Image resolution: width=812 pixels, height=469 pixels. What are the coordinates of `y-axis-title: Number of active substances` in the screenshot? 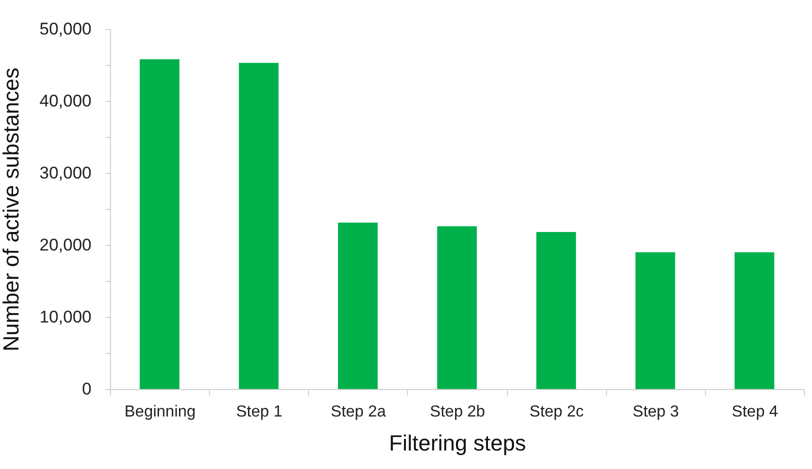 It's located at (12, 210).